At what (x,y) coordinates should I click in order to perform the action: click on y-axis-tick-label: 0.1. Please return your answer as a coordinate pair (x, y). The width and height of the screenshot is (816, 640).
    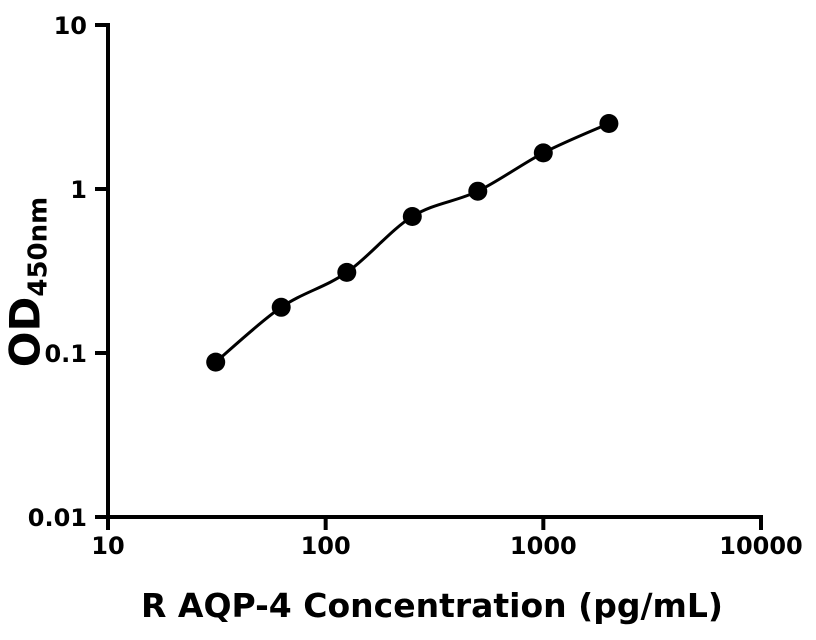
    Looking at the image, I should click on (65, 354).